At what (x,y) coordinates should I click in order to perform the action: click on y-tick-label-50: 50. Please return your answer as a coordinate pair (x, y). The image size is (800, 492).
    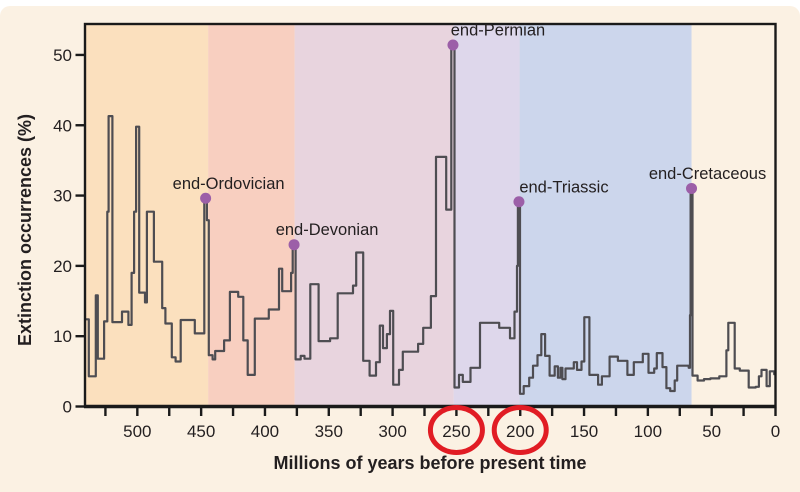
    Looking at the image, I should click on (62, 55).